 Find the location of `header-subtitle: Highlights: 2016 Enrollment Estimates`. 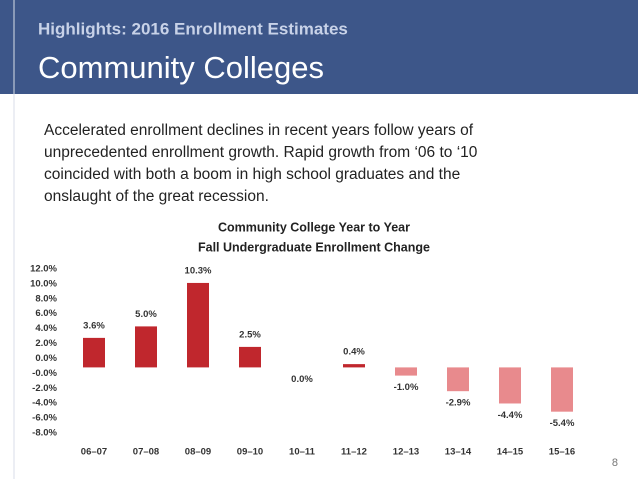

header-subtitle: Highlights: 2016 Enrollment Estimates is located at coordinates (193, 28).